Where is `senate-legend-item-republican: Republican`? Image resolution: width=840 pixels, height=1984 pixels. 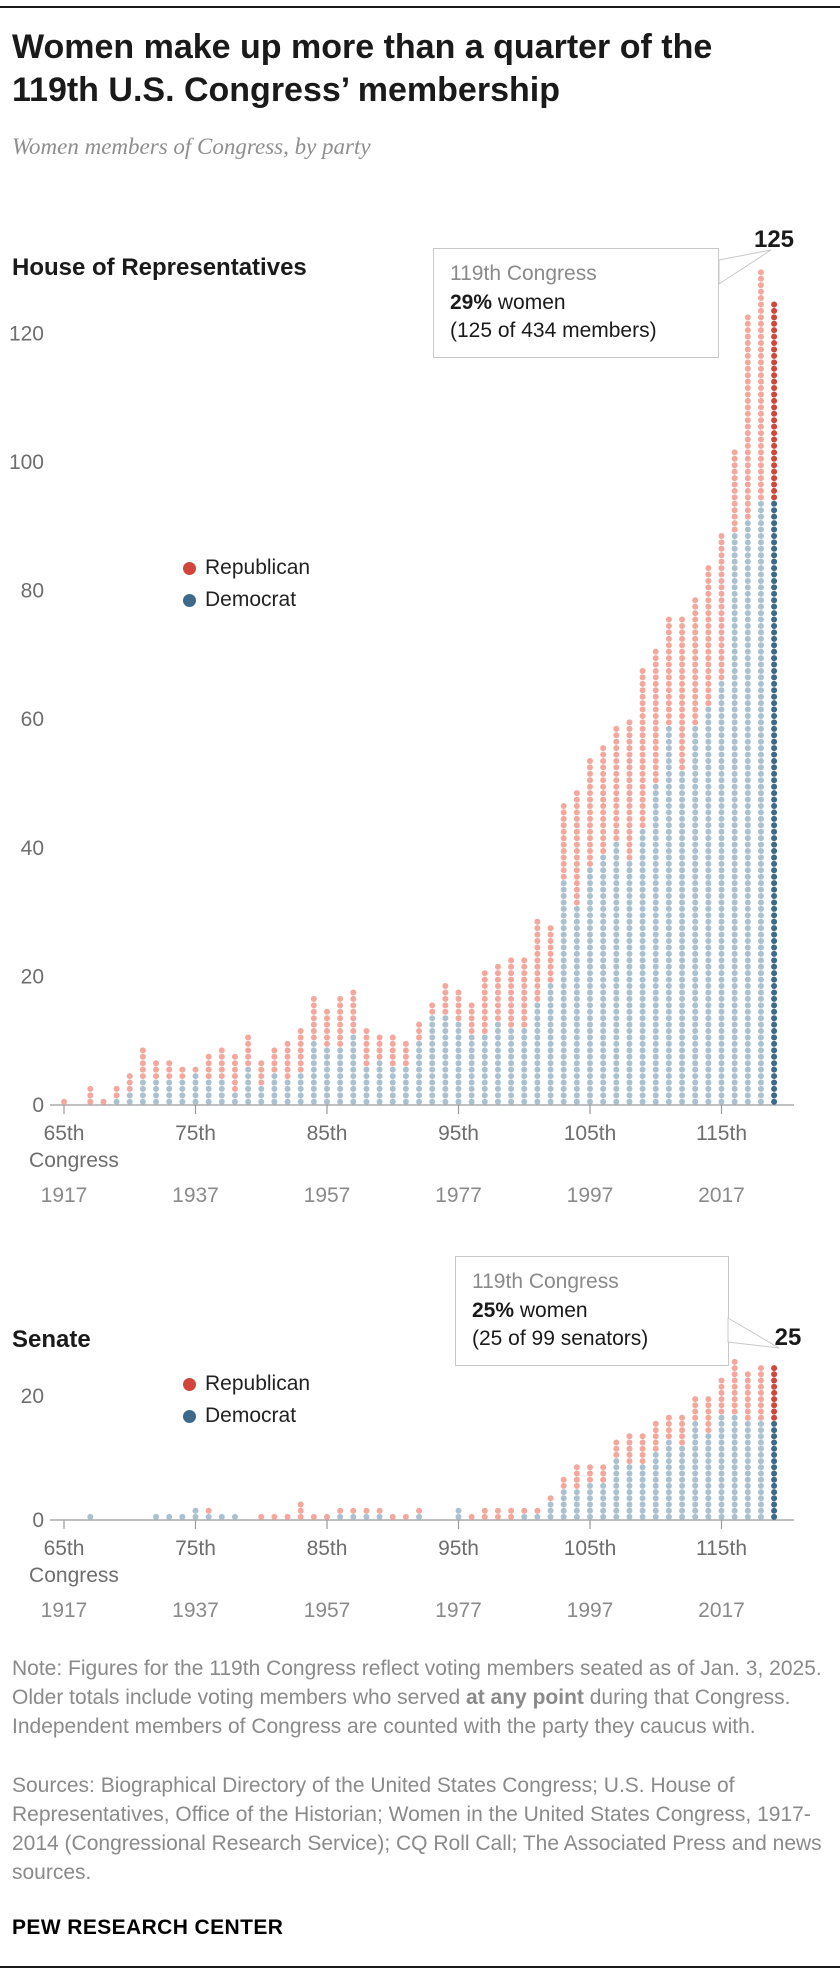 senate-legend-item-republican: Republican is located at coordinates (246, 1384).